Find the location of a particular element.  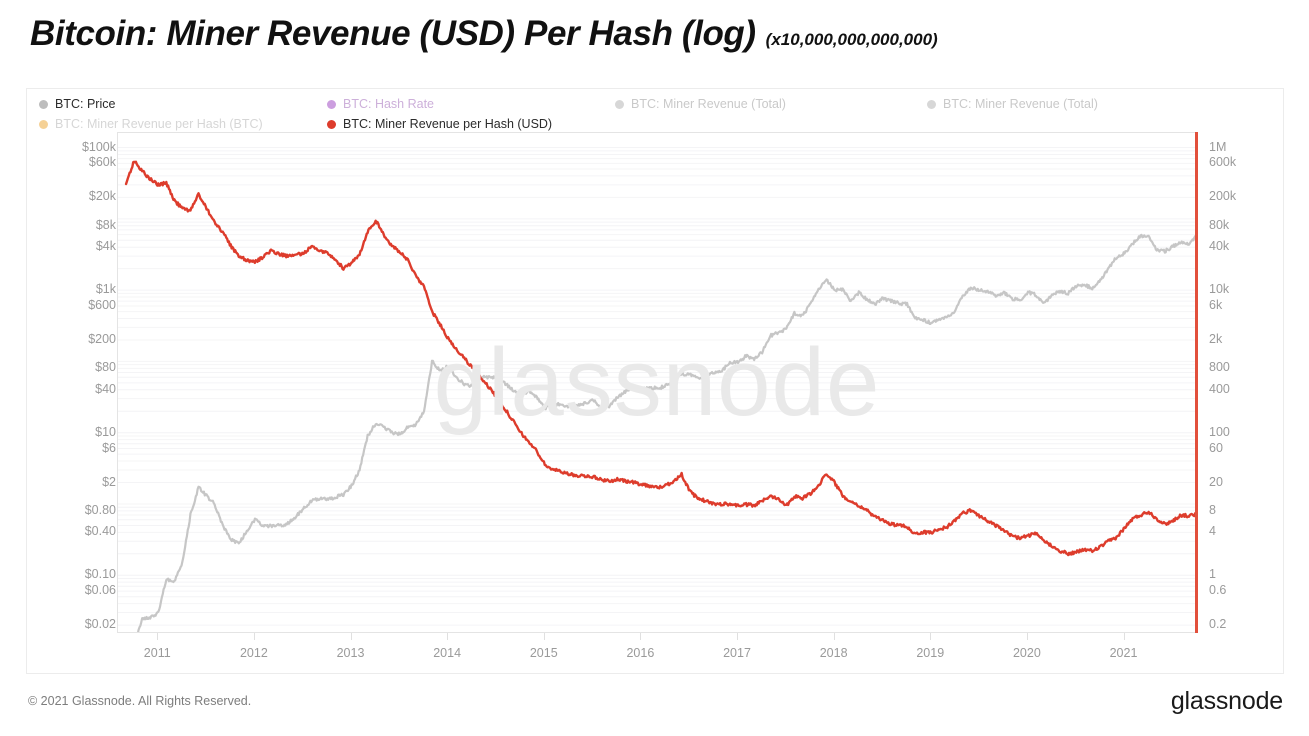

y-axis-left-tick-label: $0.02 is located at coordinates (100, 624).